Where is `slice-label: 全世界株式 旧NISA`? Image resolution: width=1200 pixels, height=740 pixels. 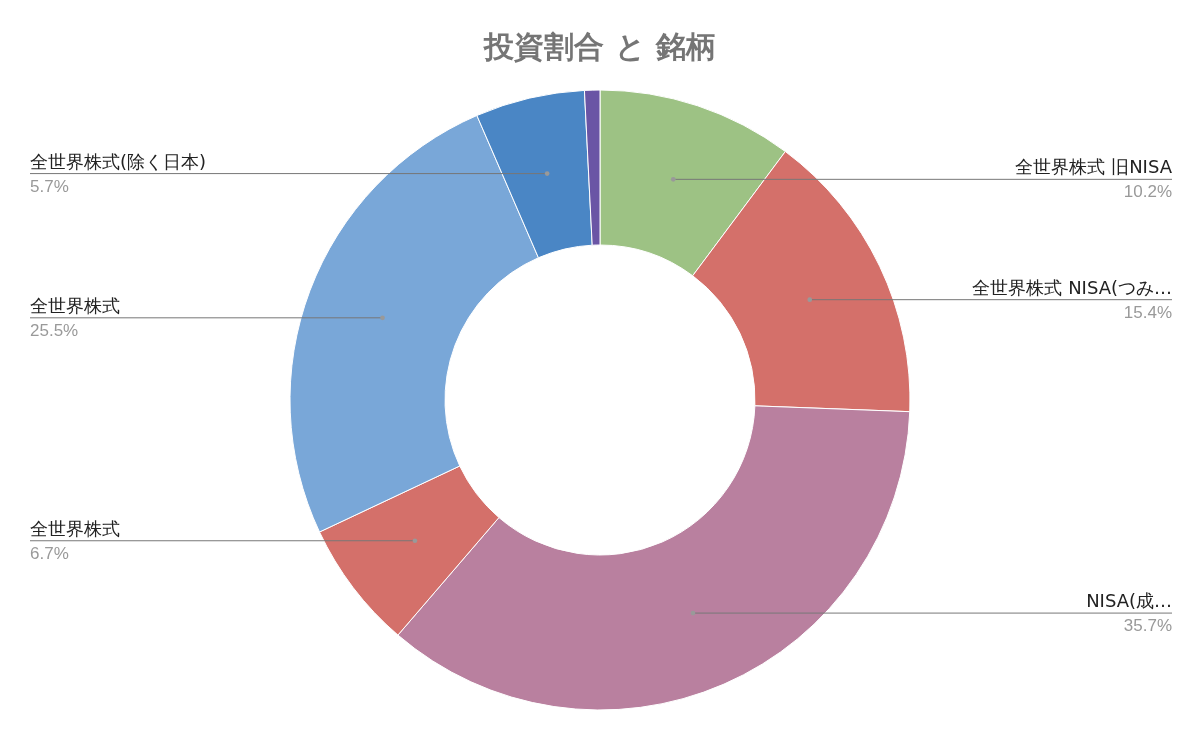 slice-label: 全世界株式 旧NISA is located at coordinates (1094, 167).